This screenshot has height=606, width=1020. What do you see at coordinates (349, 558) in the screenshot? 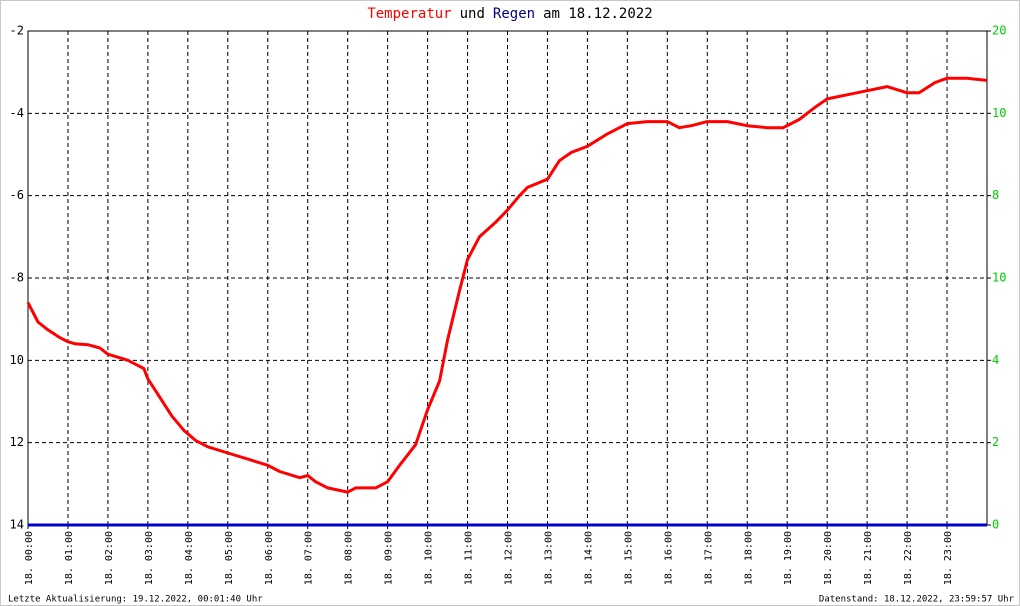
I see `x-tick-label: 18. 08:00` at bounding box center [349, 558].